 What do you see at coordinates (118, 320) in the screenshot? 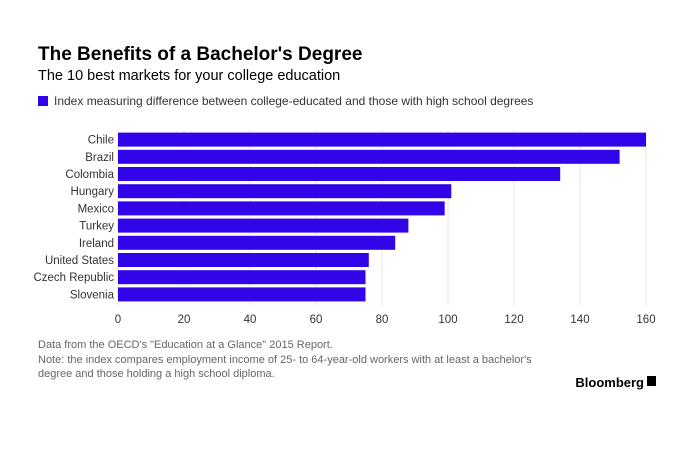
I see `x-tick-label: 0` at bounding box center [118, 320].